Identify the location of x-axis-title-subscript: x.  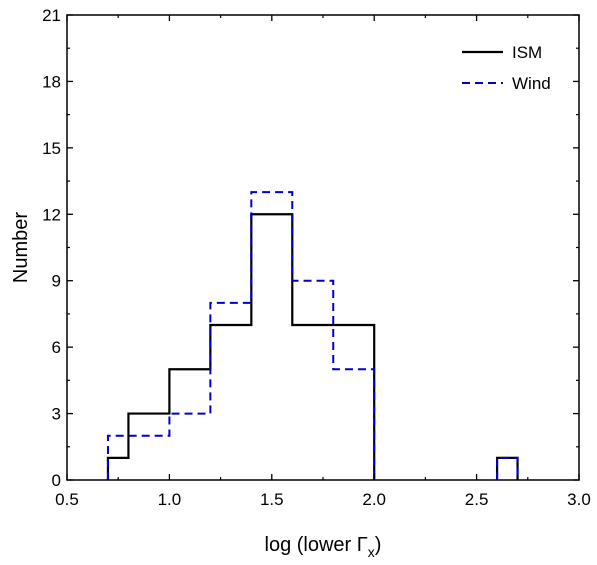
(371, 552).